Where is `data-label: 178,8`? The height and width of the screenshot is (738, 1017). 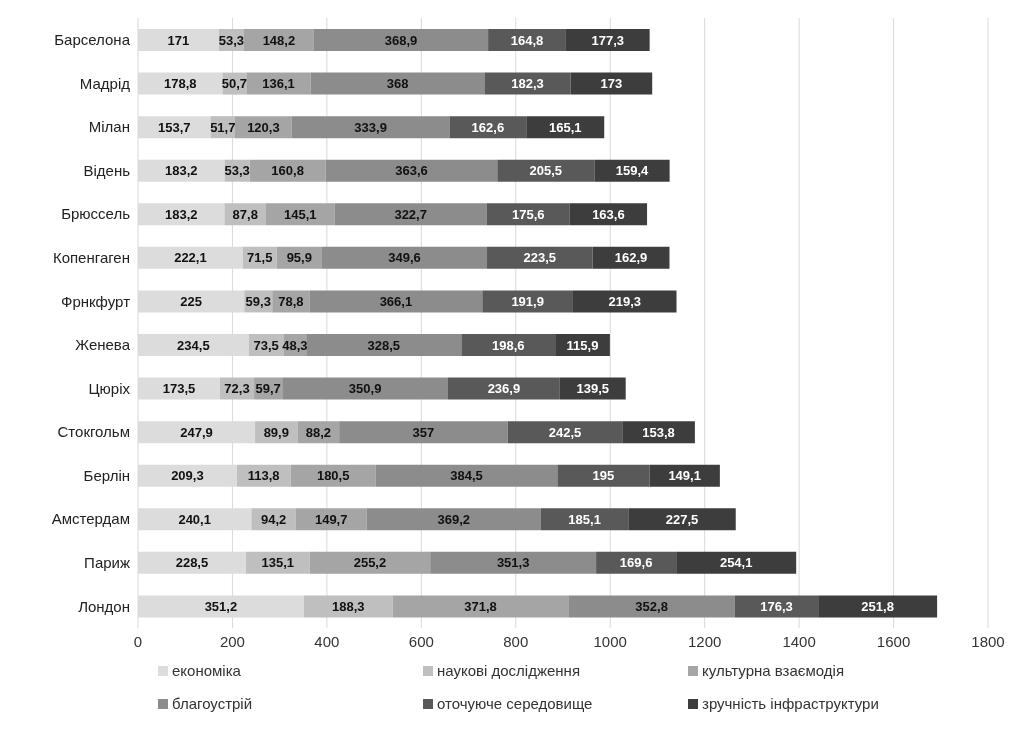
data-label: 178,8 is located at coordinates (180, 84).